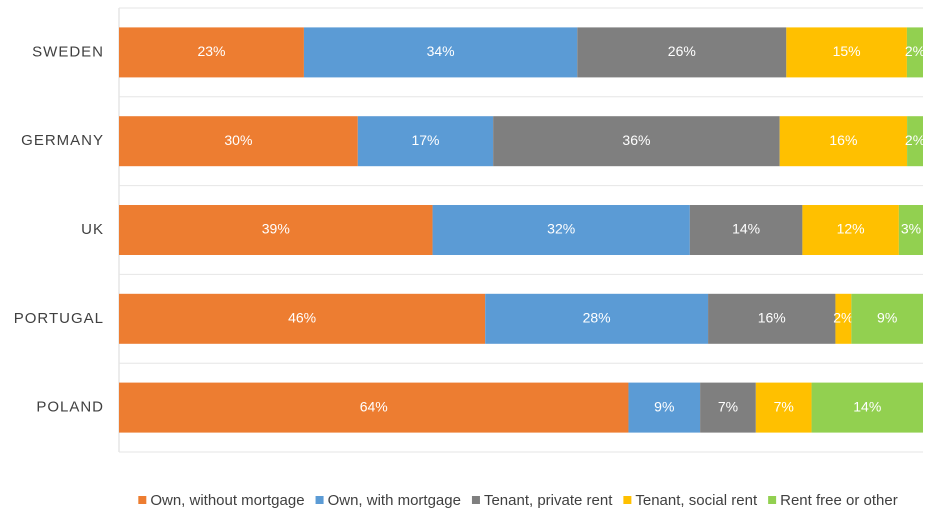 The width and height of the screenshot is (926, 512). I want to click on category-label: PORTUGAL, so click(59, 318).